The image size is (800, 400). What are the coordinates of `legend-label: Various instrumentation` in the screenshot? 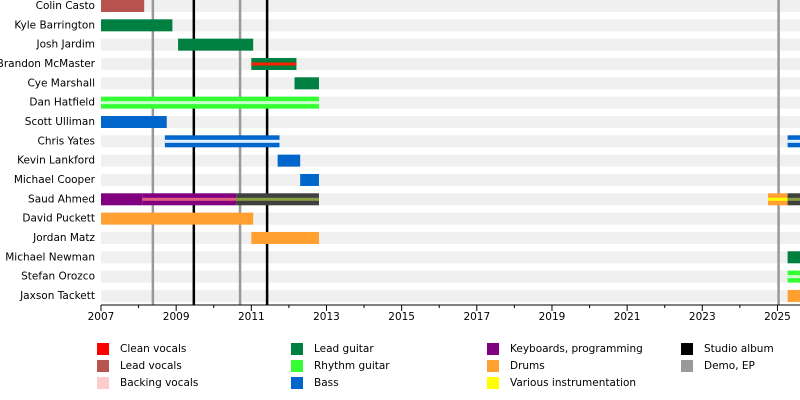 It's located at (573, 383).